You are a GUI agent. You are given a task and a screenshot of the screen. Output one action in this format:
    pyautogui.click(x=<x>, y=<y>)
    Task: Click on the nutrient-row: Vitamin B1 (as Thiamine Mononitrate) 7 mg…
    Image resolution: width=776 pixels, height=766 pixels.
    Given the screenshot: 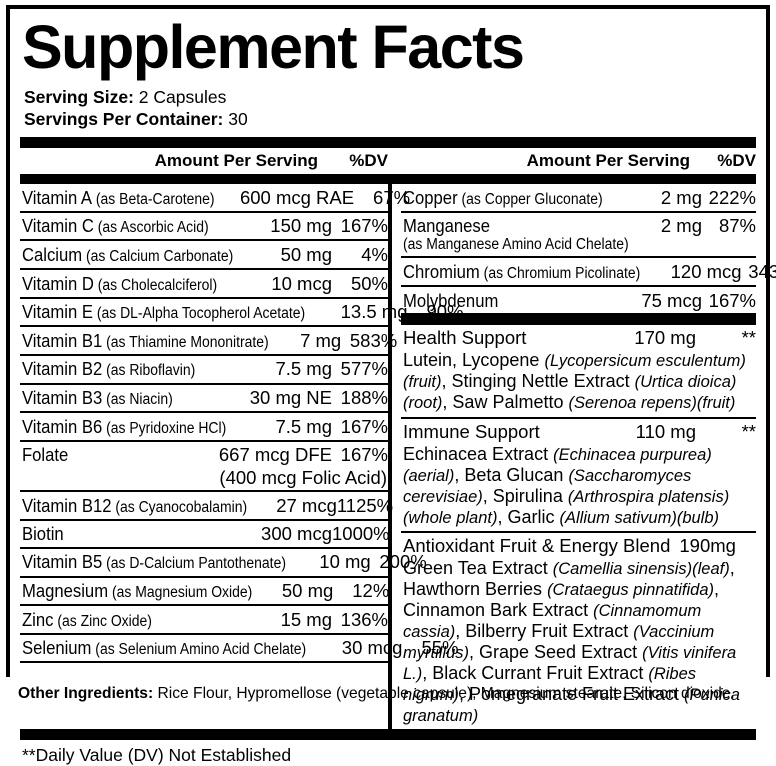 What is the action you would take?
    pyautogui.click(x=208, y=341)
    